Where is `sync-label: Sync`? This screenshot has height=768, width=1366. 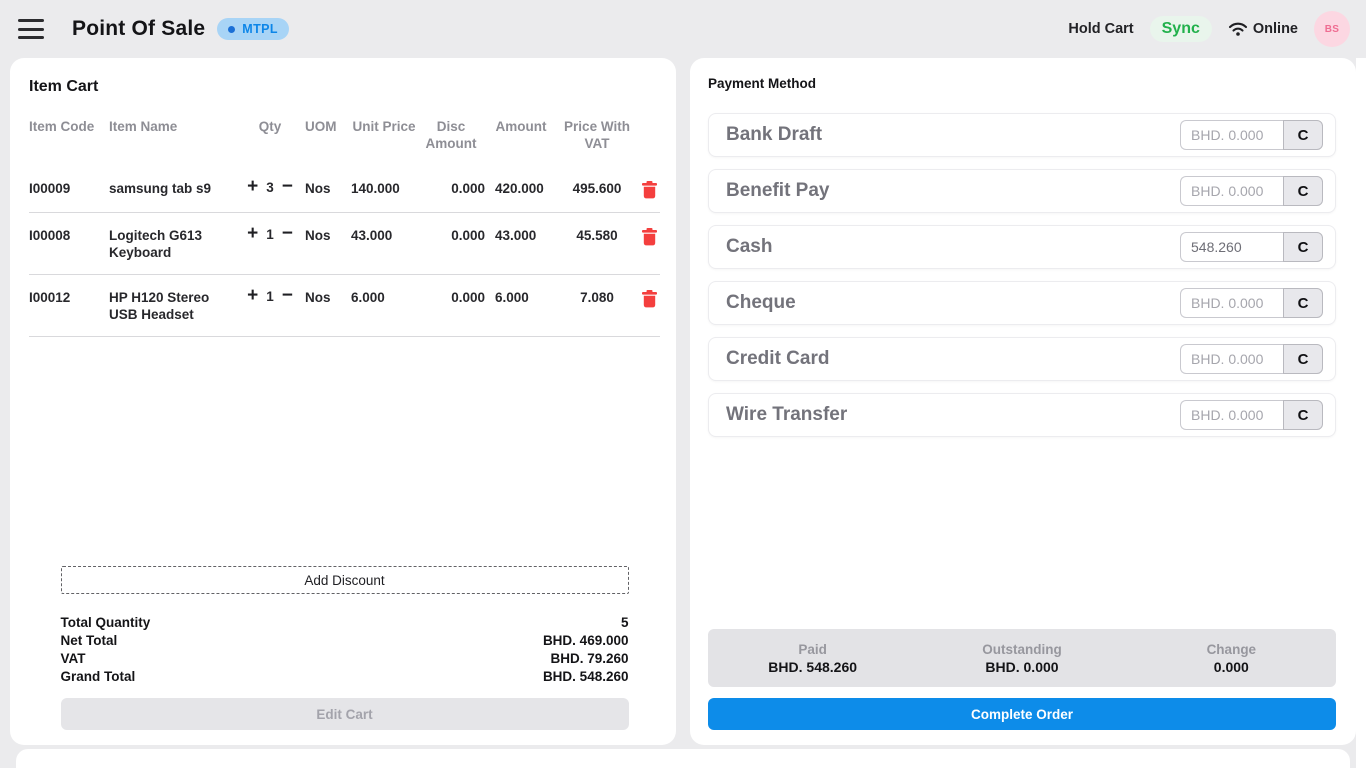
sync-label: Sync is located at coordinates (1180, 28).